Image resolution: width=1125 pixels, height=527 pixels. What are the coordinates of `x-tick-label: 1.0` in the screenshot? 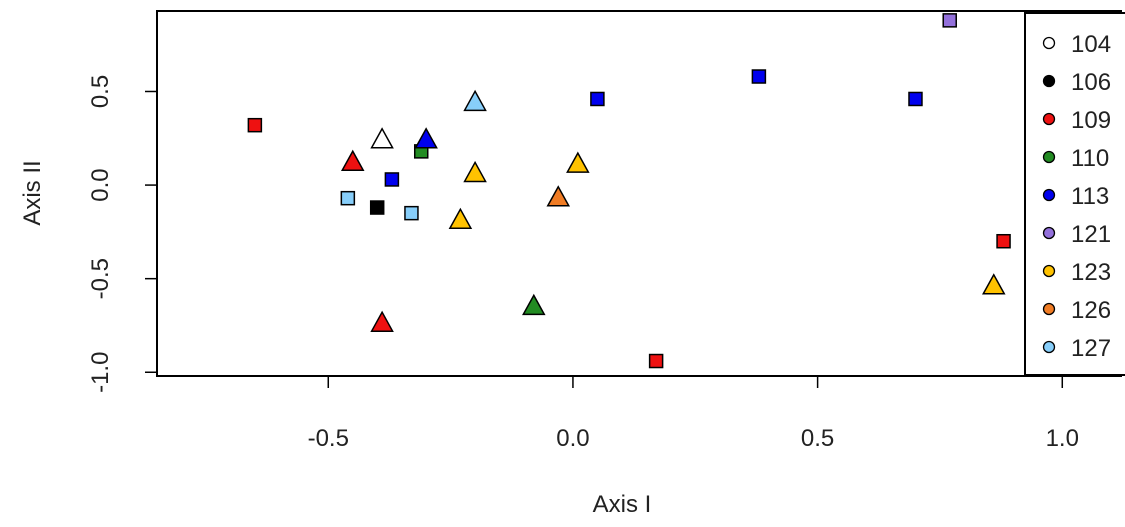 It's located at (1062, 438).